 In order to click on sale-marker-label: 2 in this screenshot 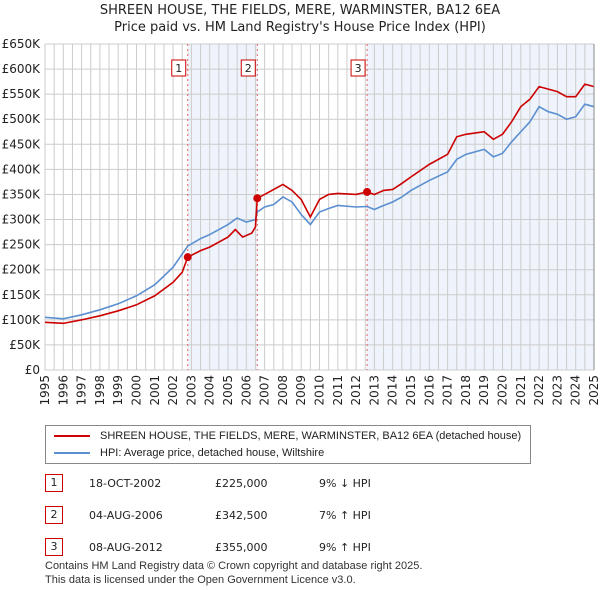, I will do `click(248, 68)`.